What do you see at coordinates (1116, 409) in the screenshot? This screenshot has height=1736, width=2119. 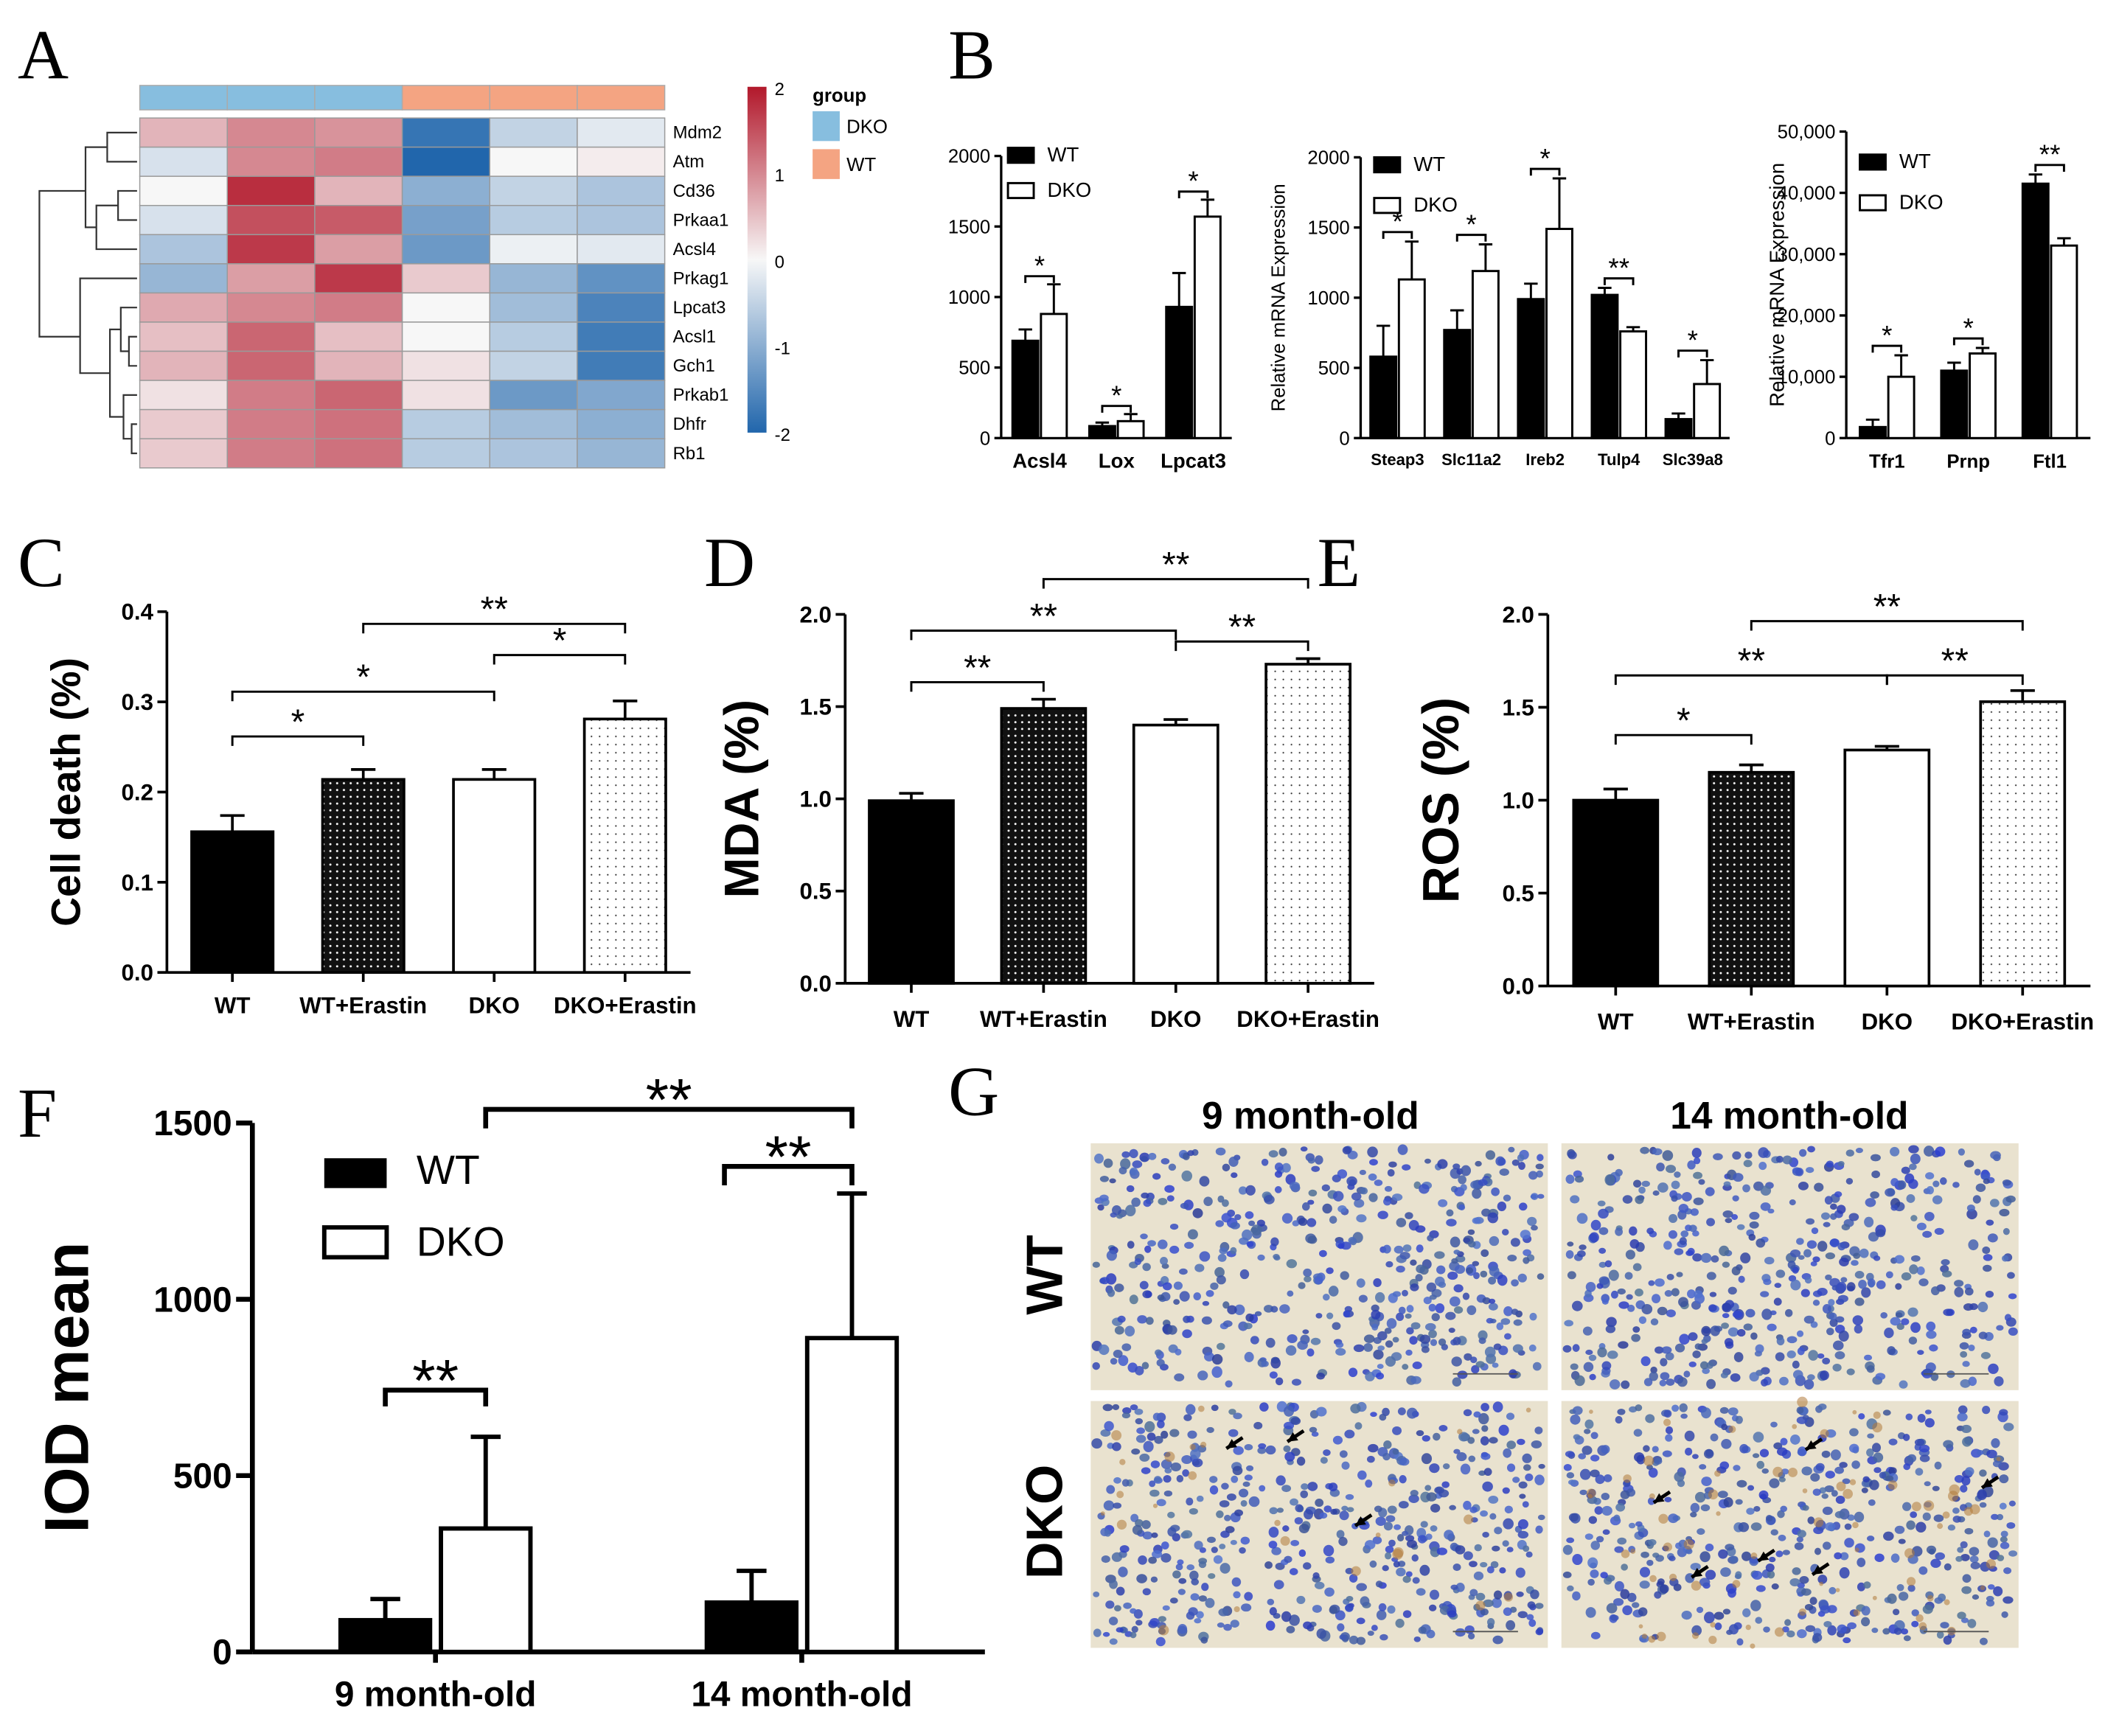 I see `significance-bracket` at bounding box center [1116, 409].